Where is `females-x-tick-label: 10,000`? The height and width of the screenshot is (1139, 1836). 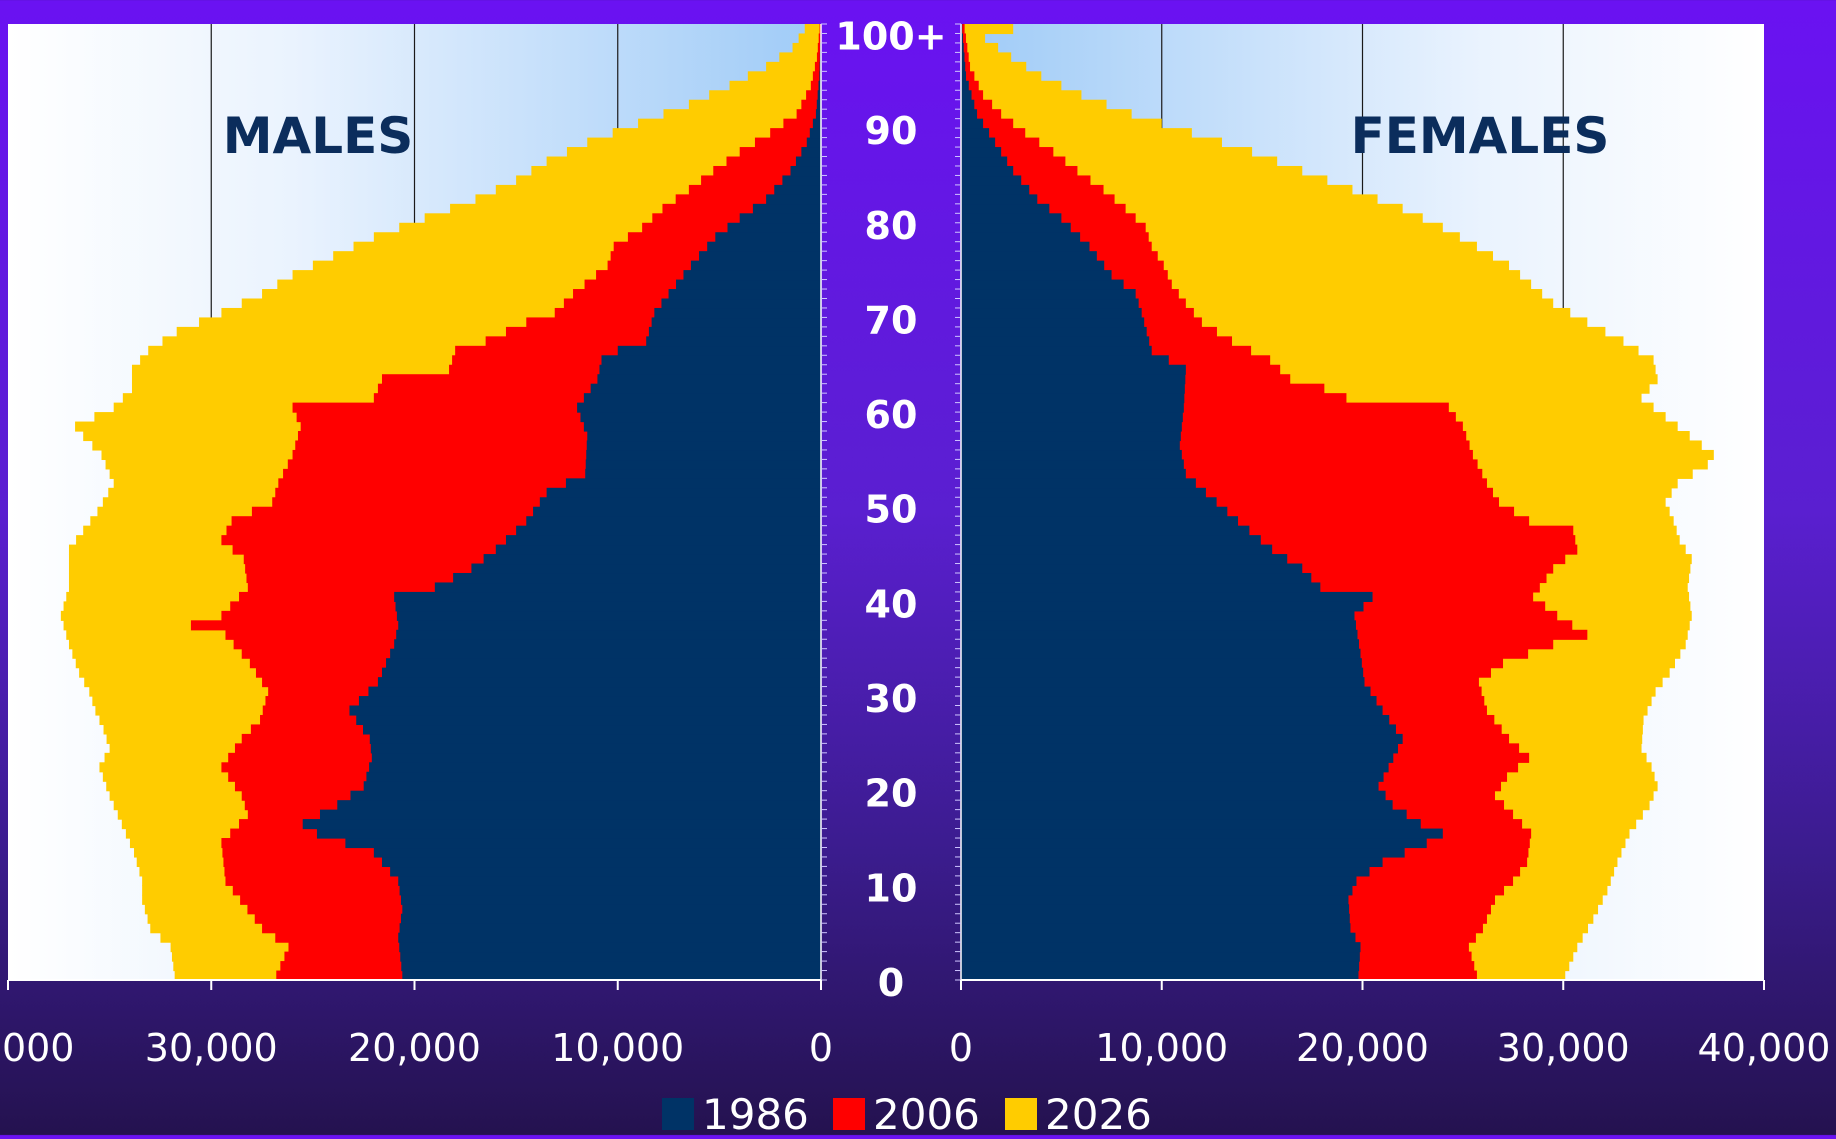 females-x-tick-label: 10,000 is located at coordinates (1161, 1048).